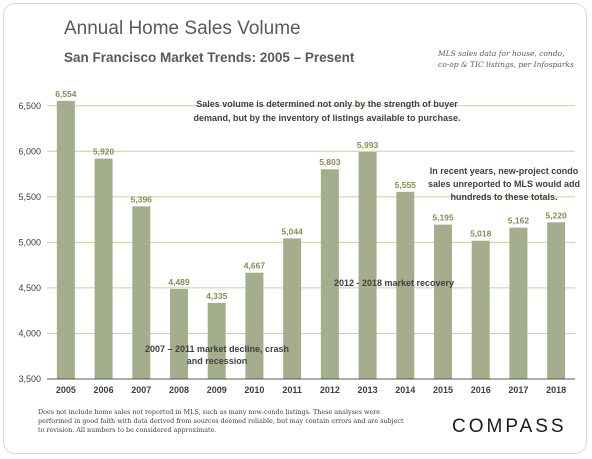 The image size is (592, 459). I want to click on x-tick-label: 2018, so click(556, 390).